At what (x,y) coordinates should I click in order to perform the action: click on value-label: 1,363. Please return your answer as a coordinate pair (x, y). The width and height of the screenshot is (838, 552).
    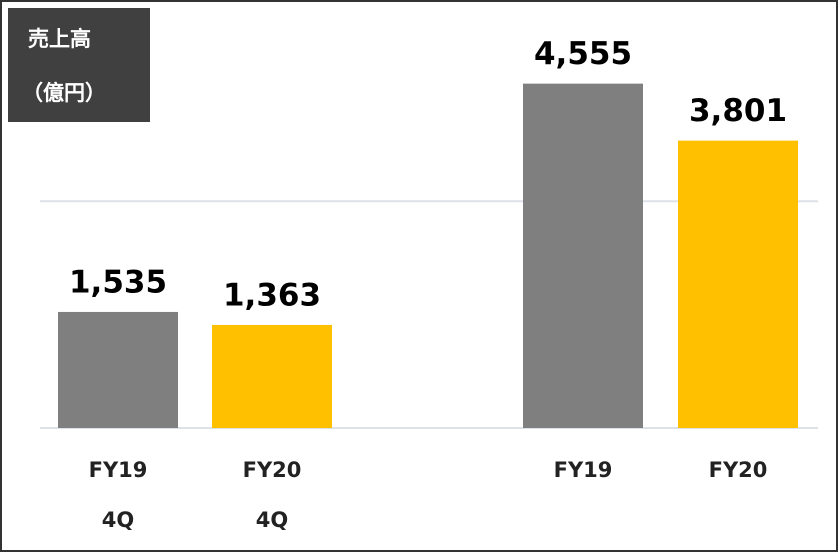
    Looking at the image, I should click on (272, 295).